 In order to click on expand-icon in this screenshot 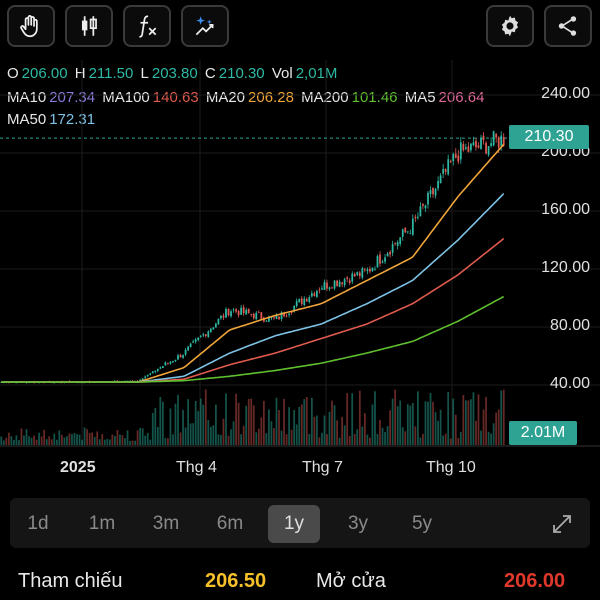, I will do `click(562, 524)`.